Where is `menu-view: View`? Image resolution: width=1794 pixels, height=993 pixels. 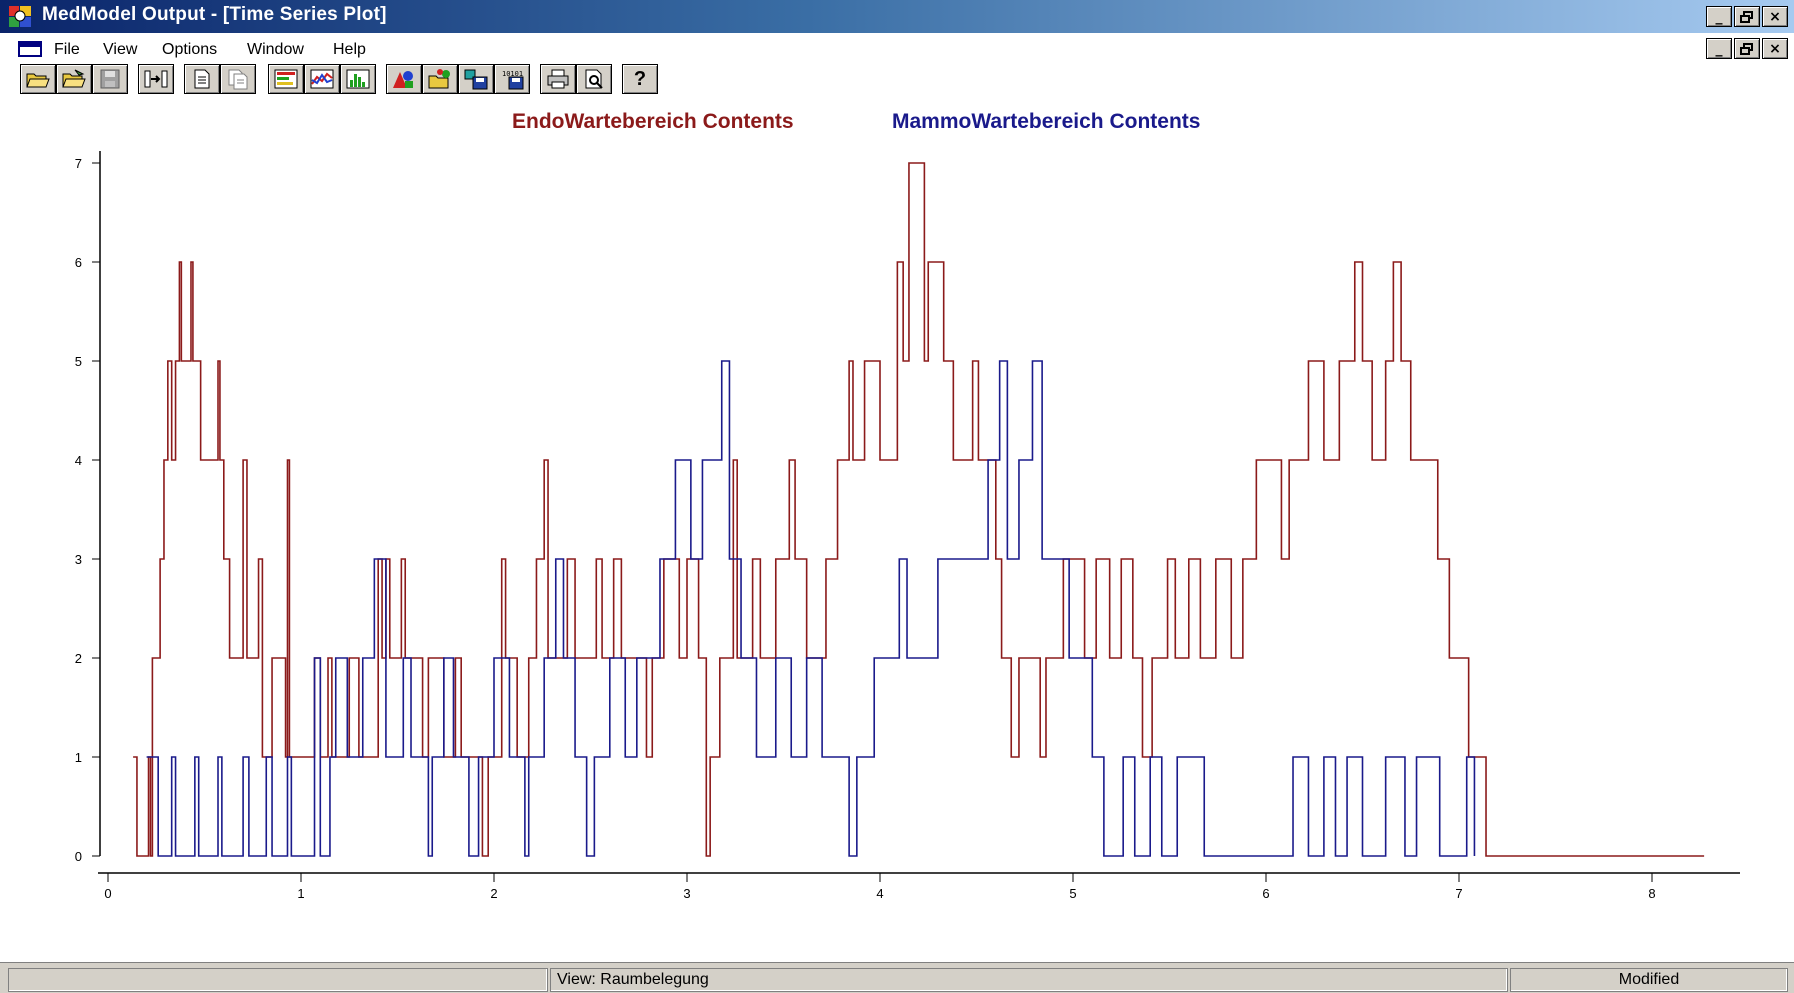
menu-view: View is located at coordinates (120, 49).